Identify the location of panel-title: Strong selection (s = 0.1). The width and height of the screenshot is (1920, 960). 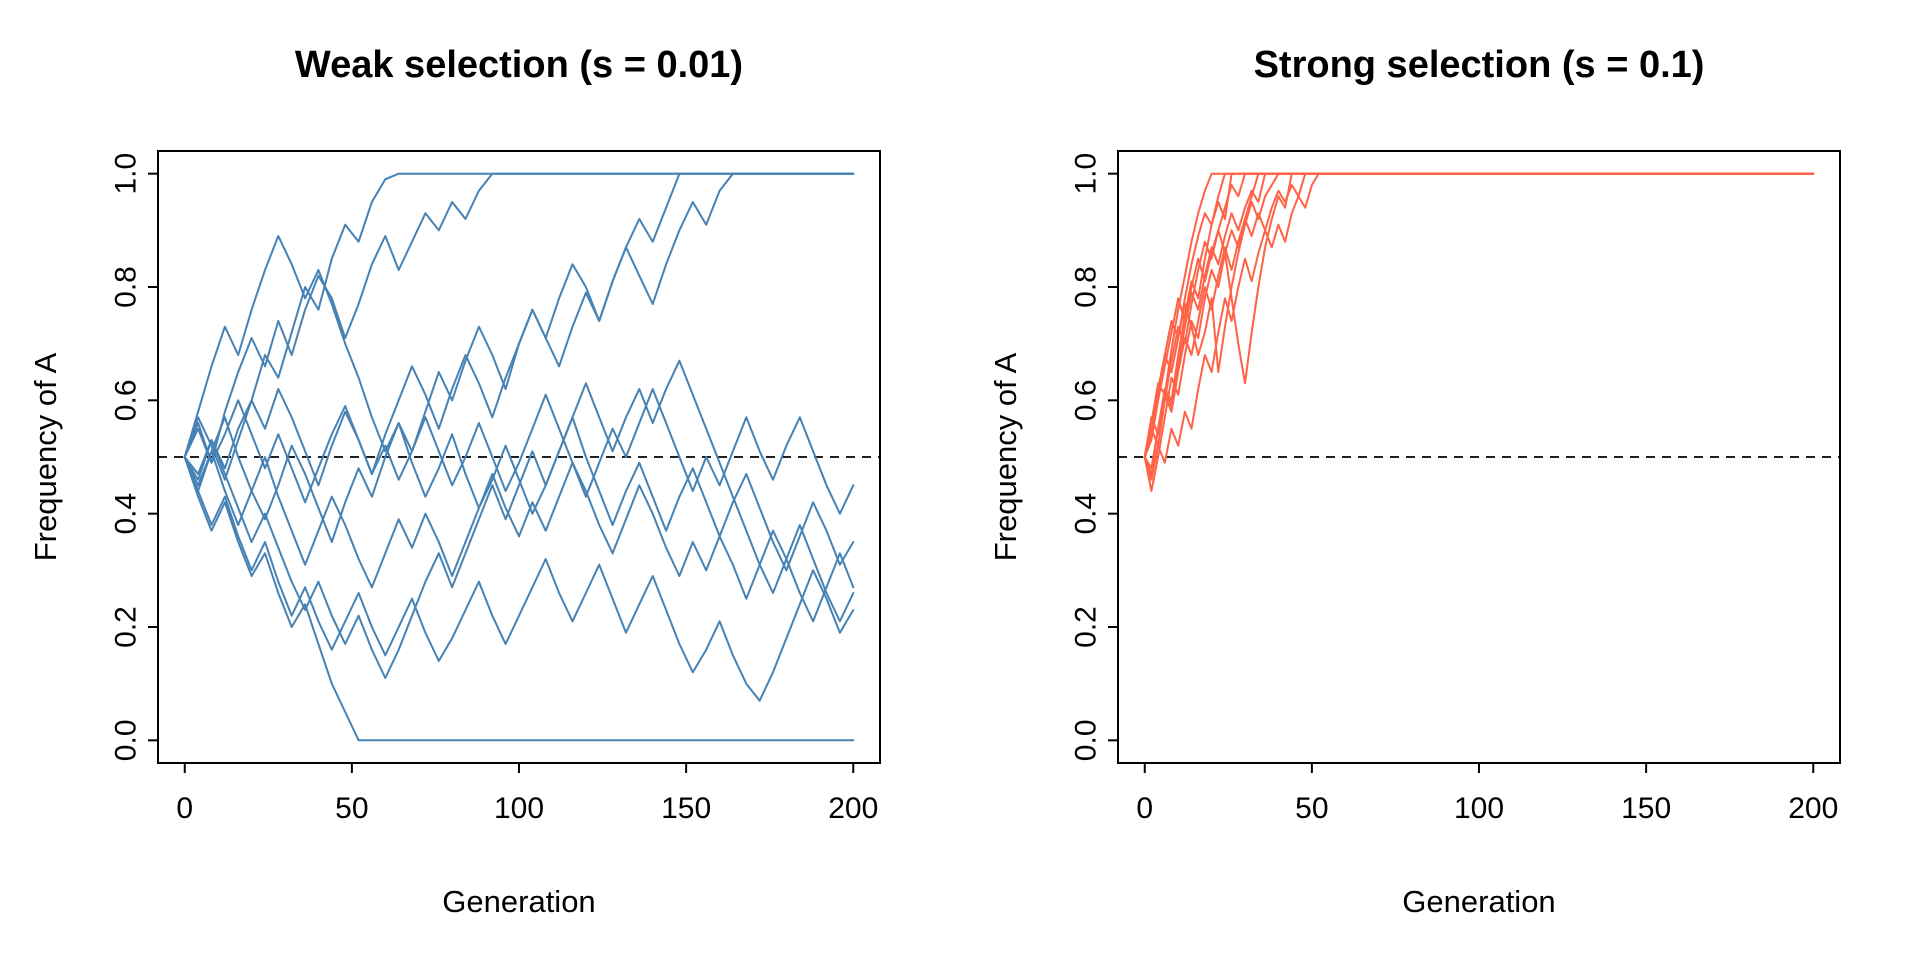
(1479, 65).